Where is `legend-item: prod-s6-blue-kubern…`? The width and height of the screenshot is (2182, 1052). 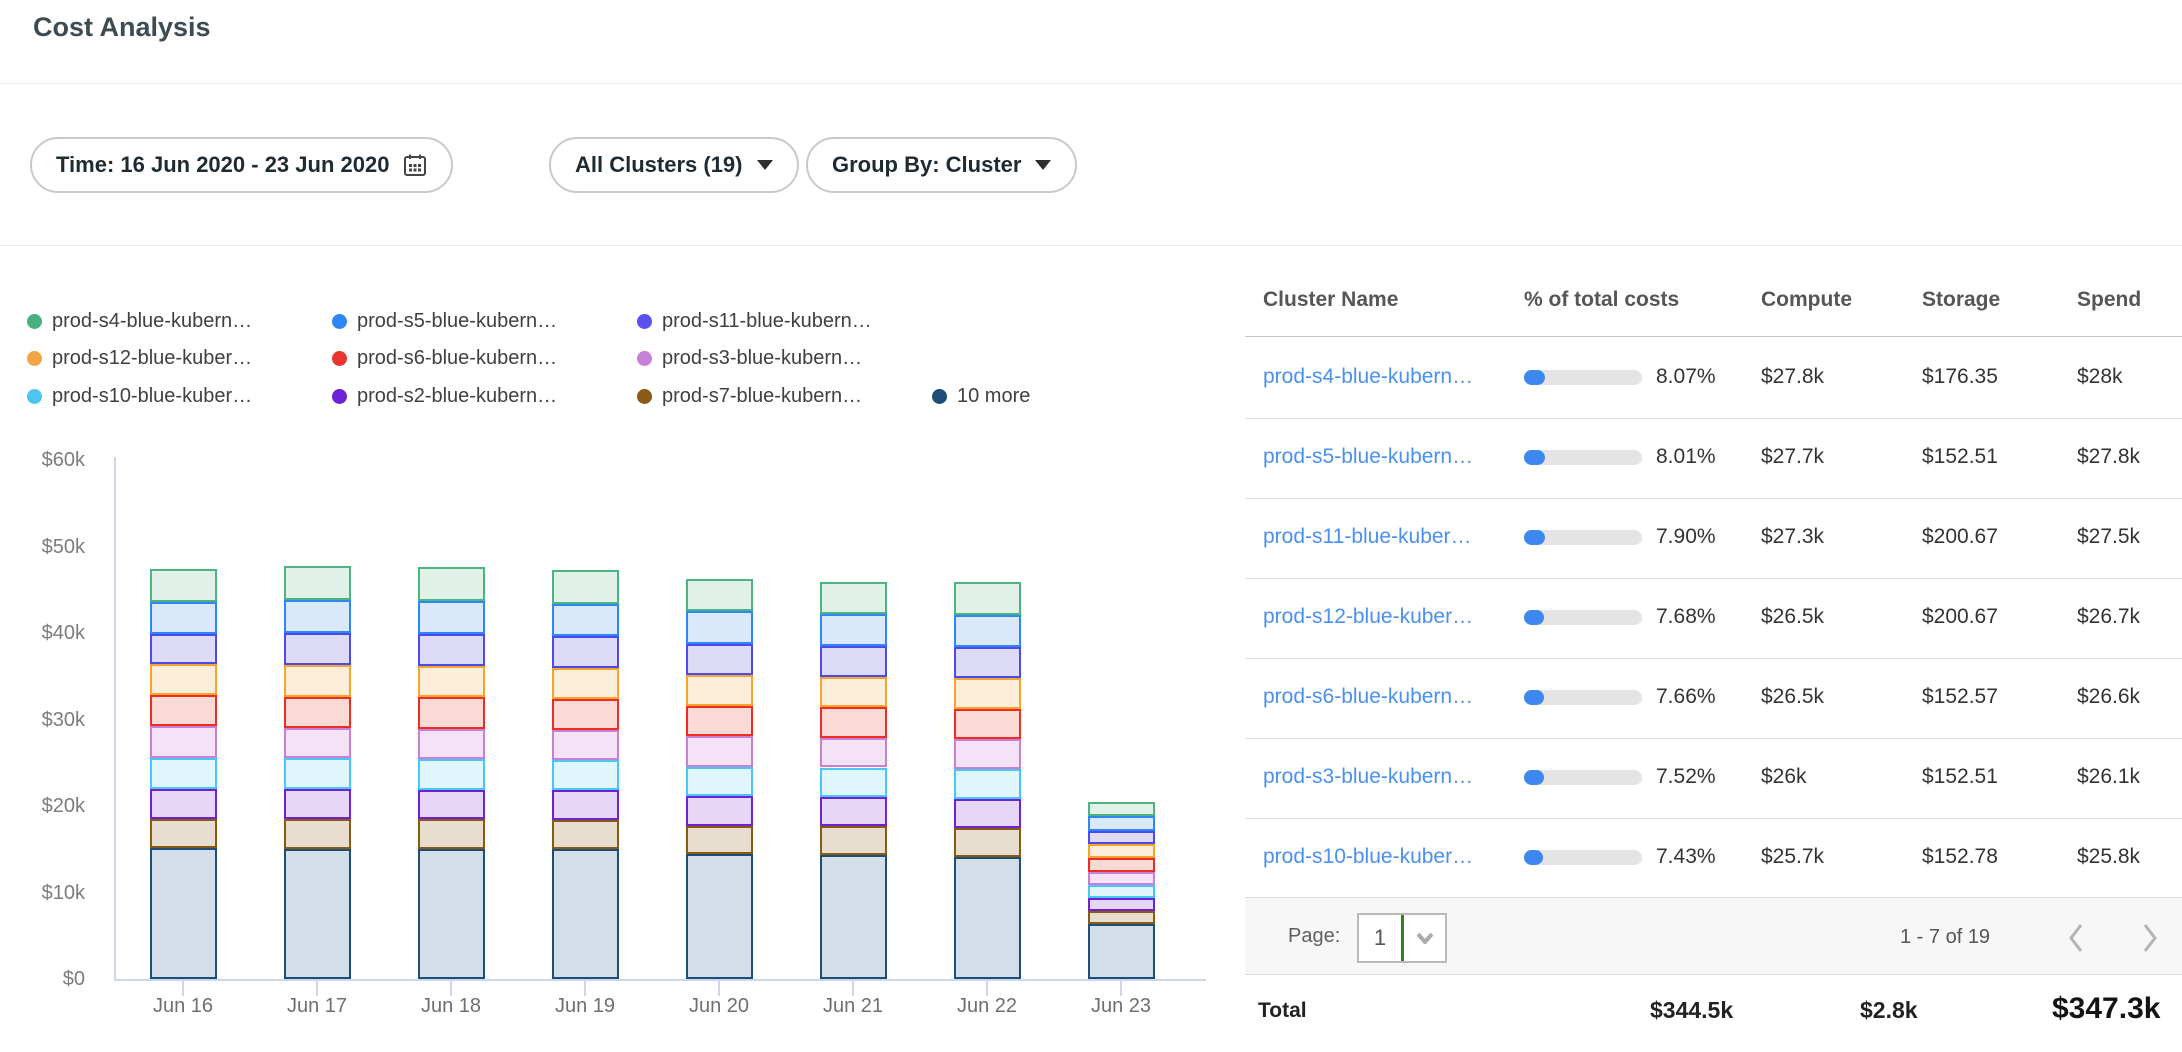
legend-item: prod-s6-blue-kubern… is located at coordinates (444, 358).